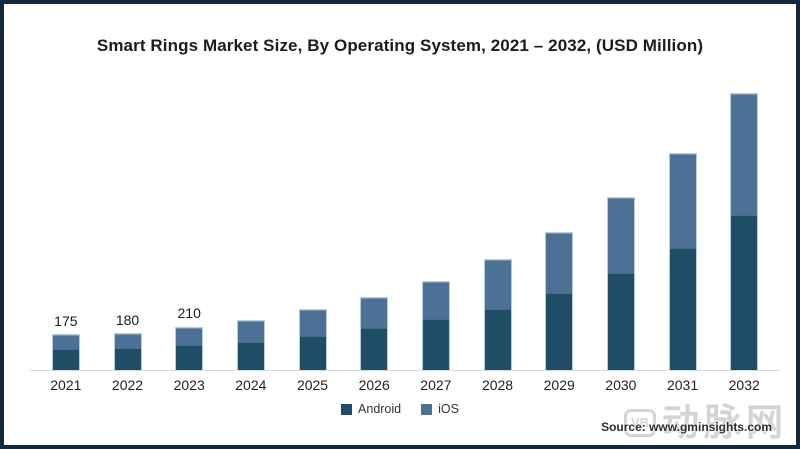 Image resolution: width=800 pixels, height=449 pixels. I want to click on bar-group-2023: 210, so click(189, 338).